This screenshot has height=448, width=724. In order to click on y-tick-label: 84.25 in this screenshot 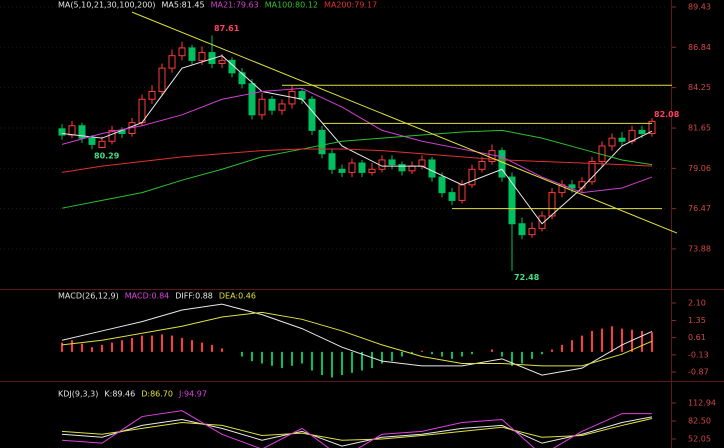, I will do `click(699, 87)`.